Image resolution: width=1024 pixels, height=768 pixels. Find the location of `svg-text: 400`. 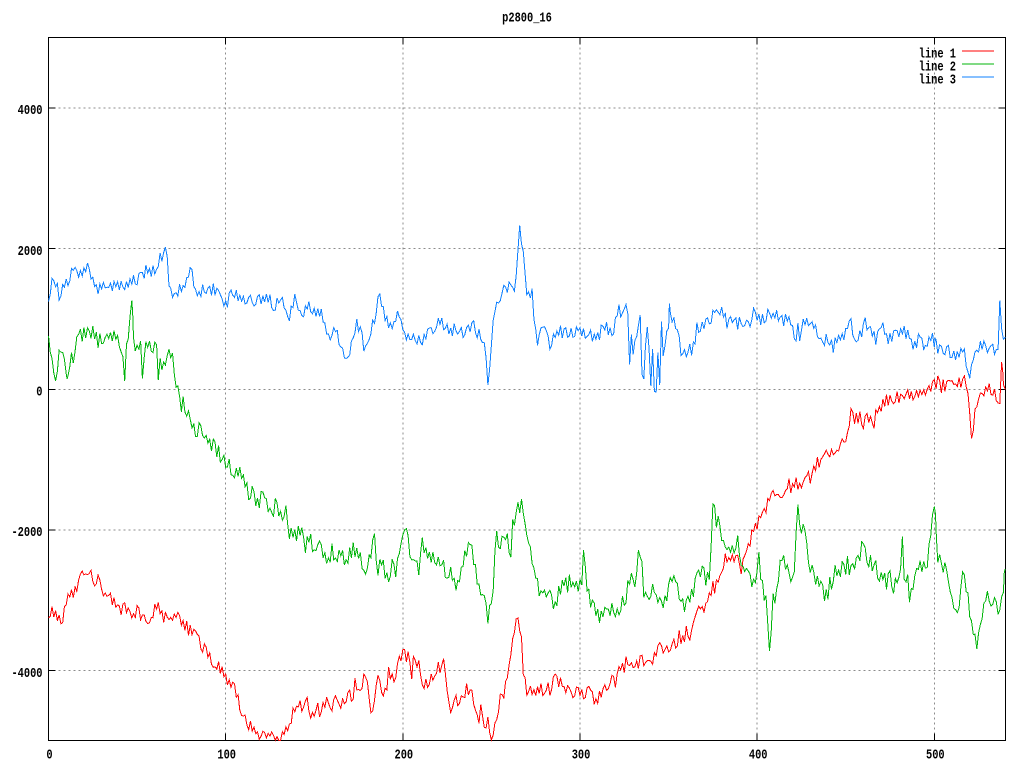

svg-text: 400 is located at coordinates (758, 755).